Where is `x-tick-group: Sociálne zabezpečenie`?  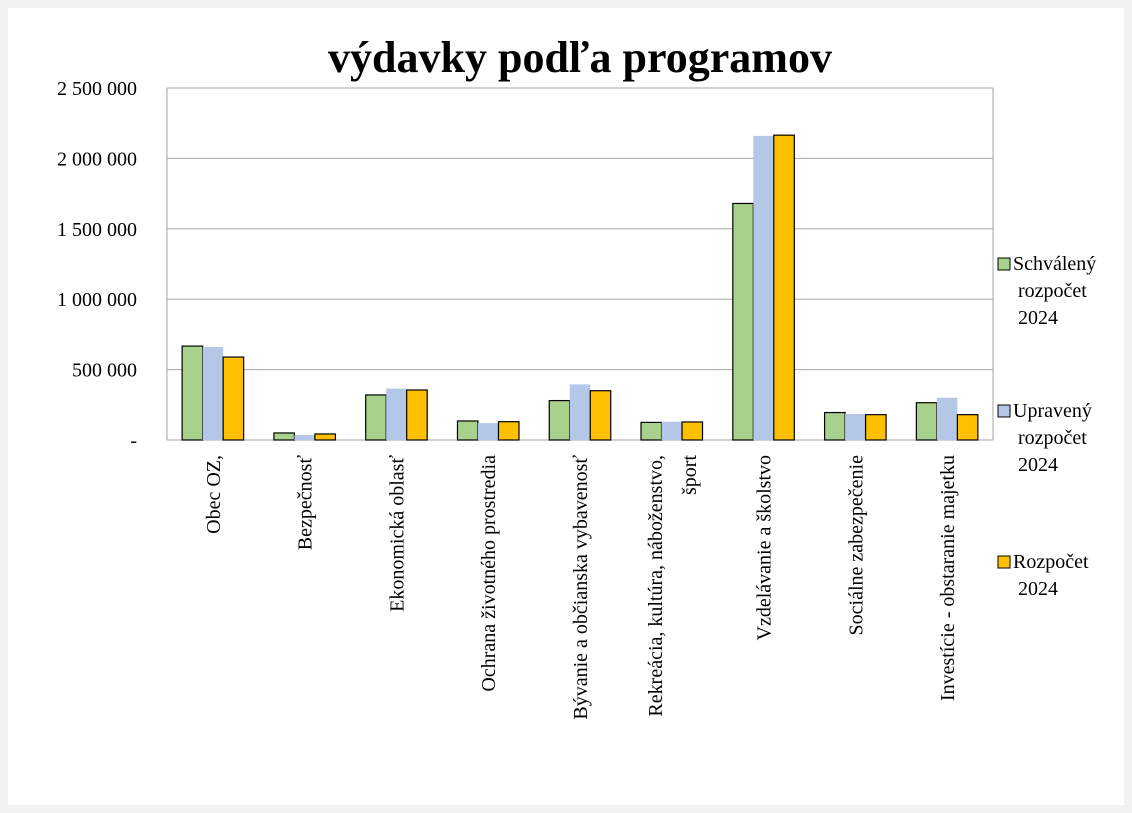
x-tick-group: Sociálne zabezpečenie is located at coordinates (856, 545).